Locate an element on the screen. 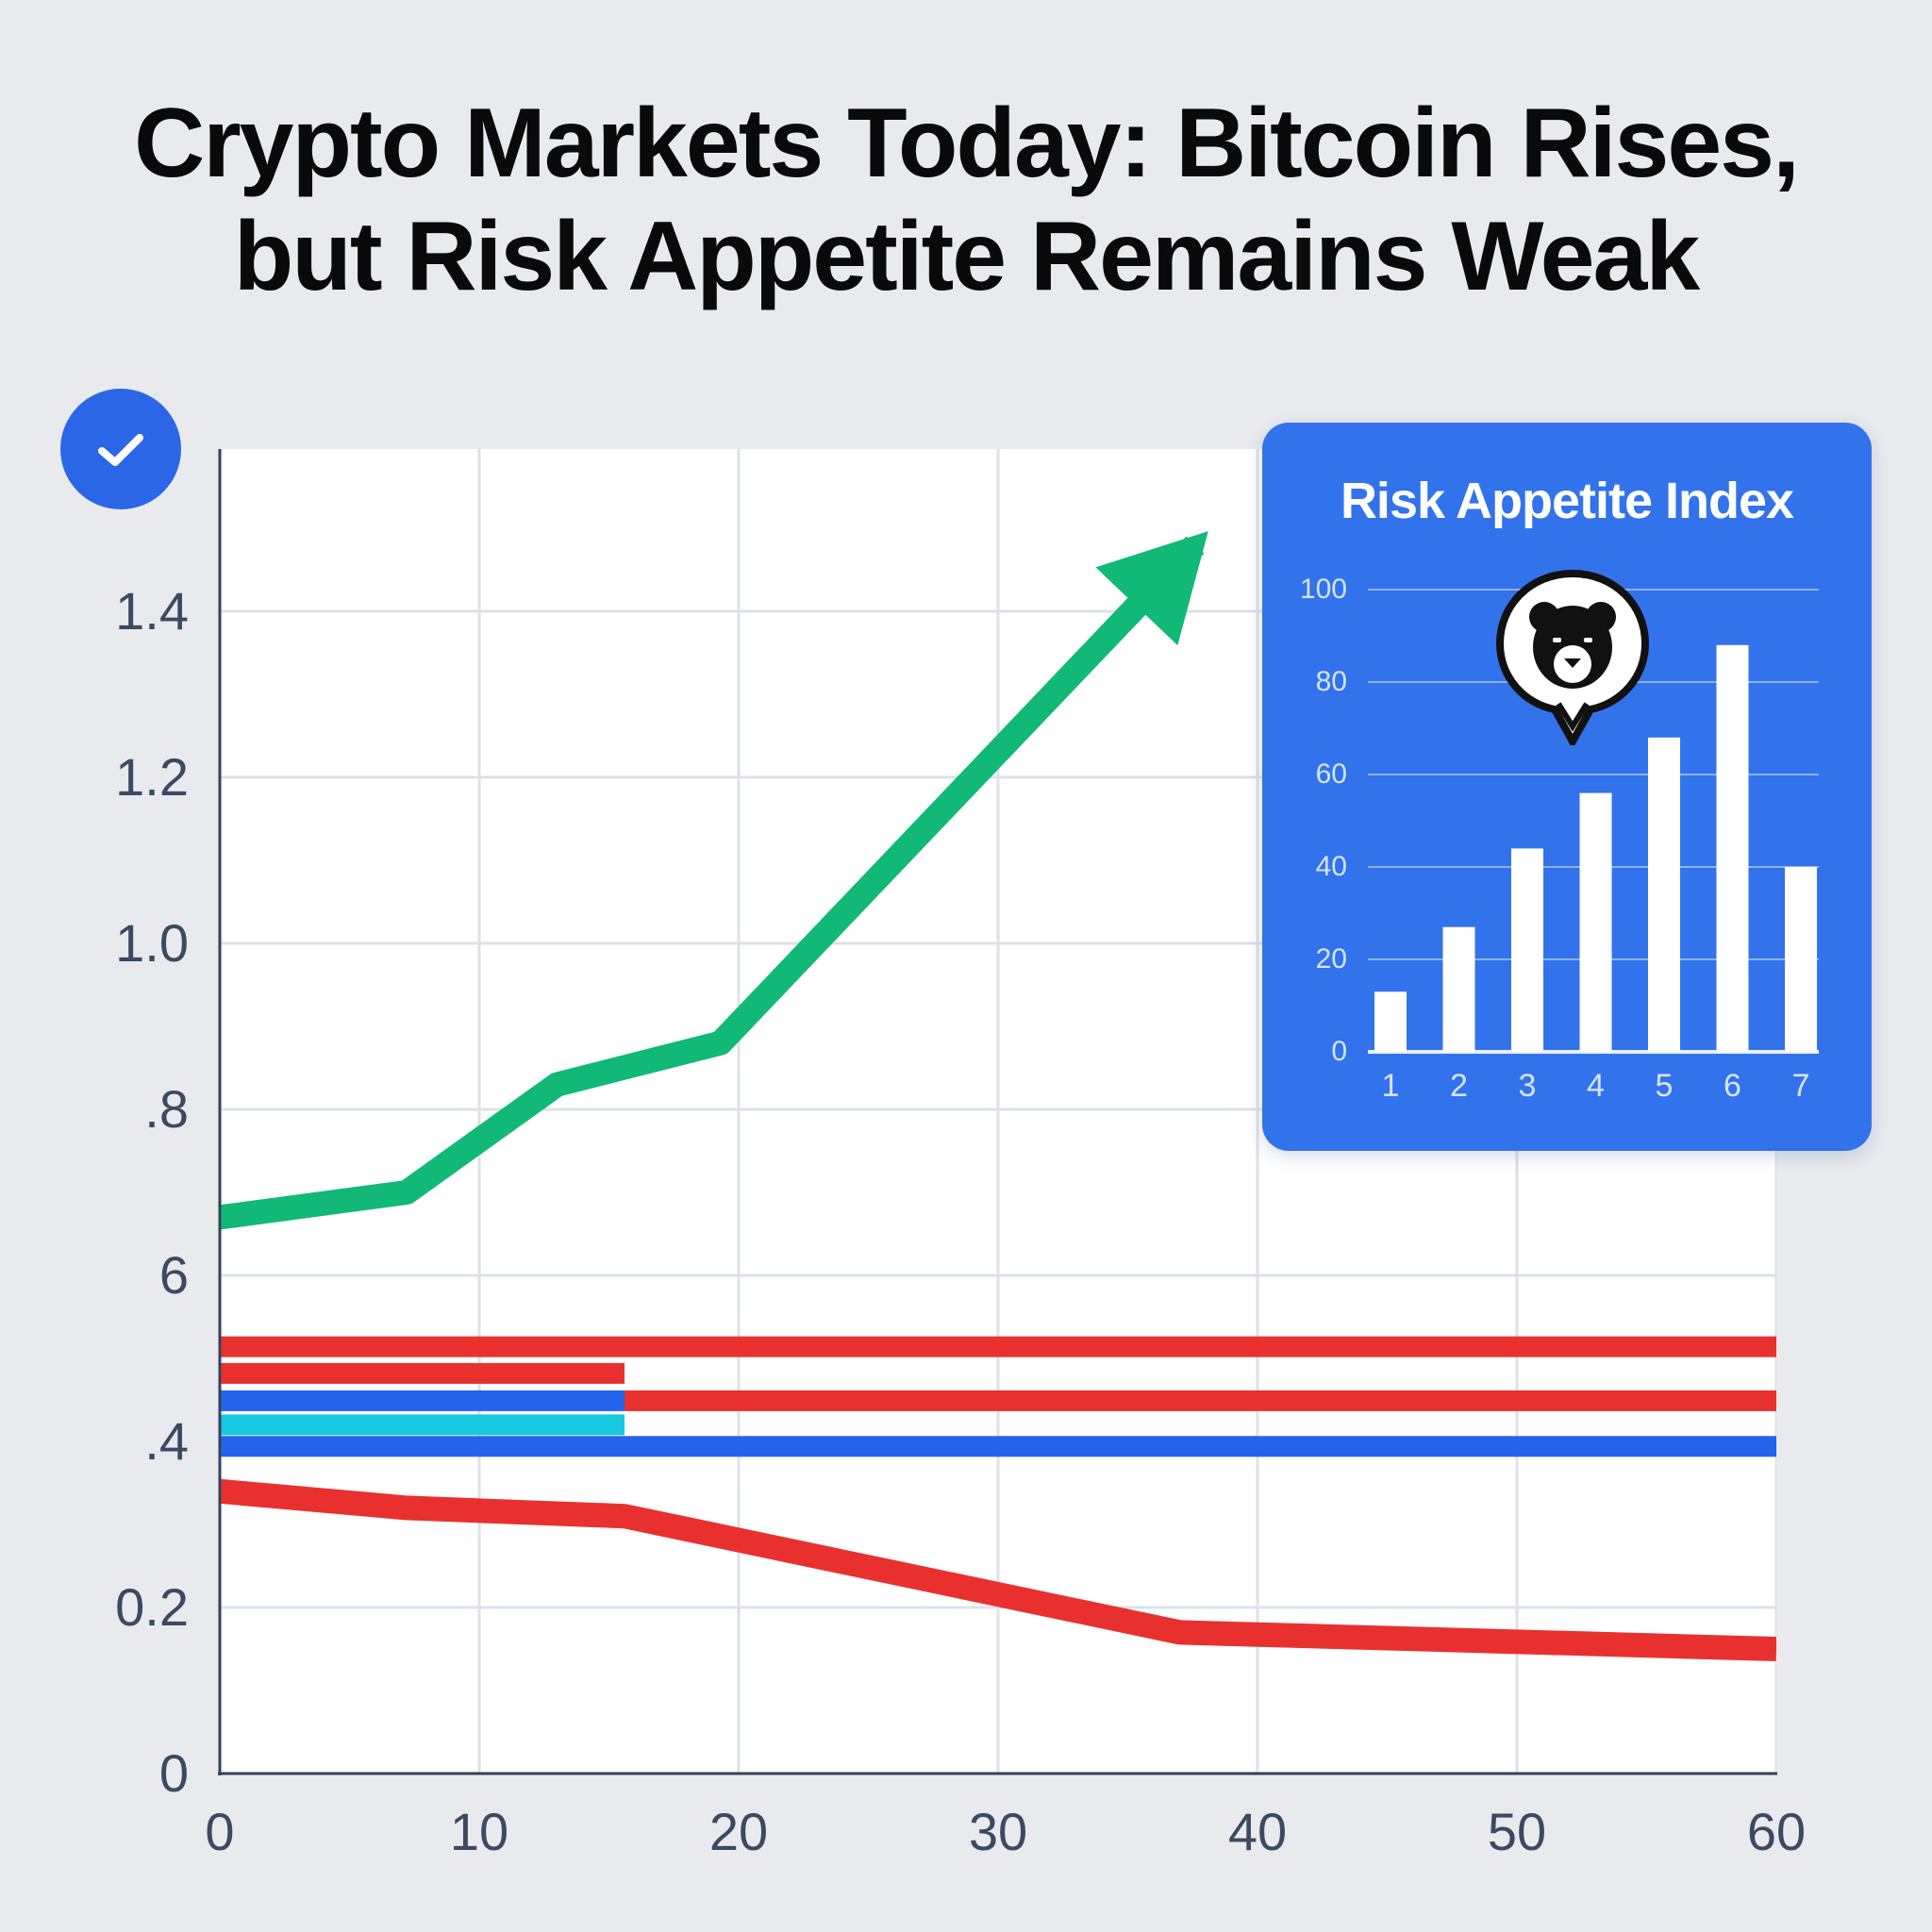 This screenshot has height=1932, width=1932. y-tick-label: 1.4 is located at coordinates (152, 611).